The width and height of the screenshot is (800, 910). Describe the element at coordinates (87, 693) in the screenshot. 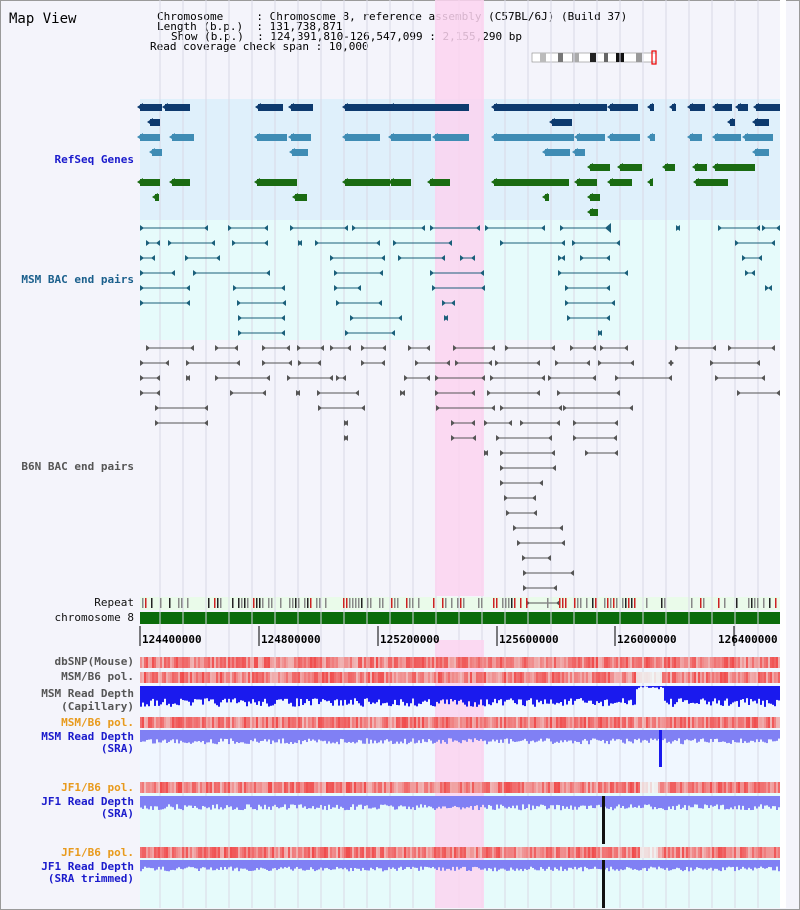

I see `track-label-msm-depth-capillary: MSM Read Depth` at that location.